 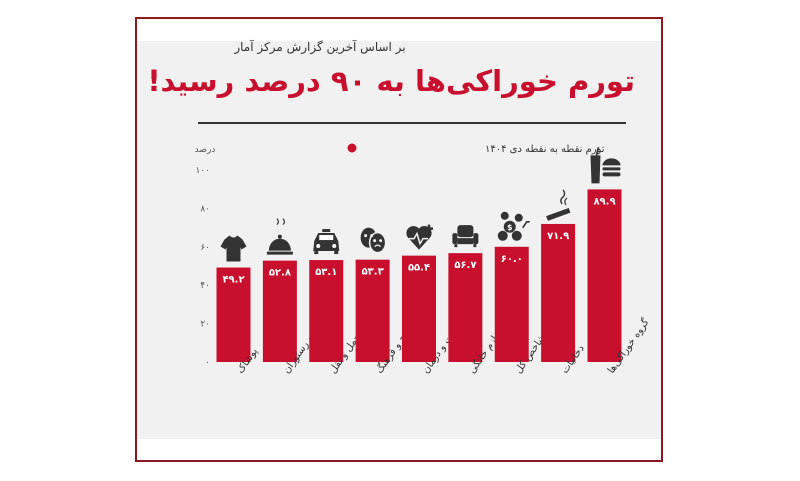 I want to click on cloche-dome, so click(x=279, y=244).